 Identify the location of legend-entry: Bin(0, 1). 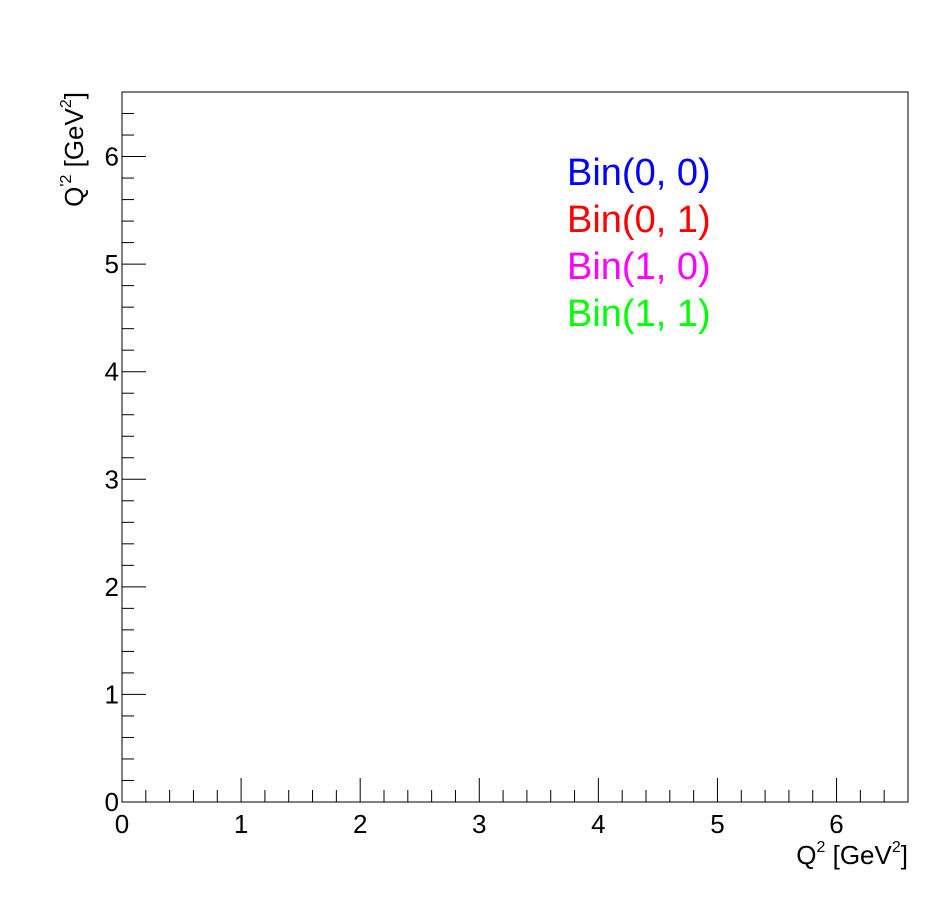
(639, 220).